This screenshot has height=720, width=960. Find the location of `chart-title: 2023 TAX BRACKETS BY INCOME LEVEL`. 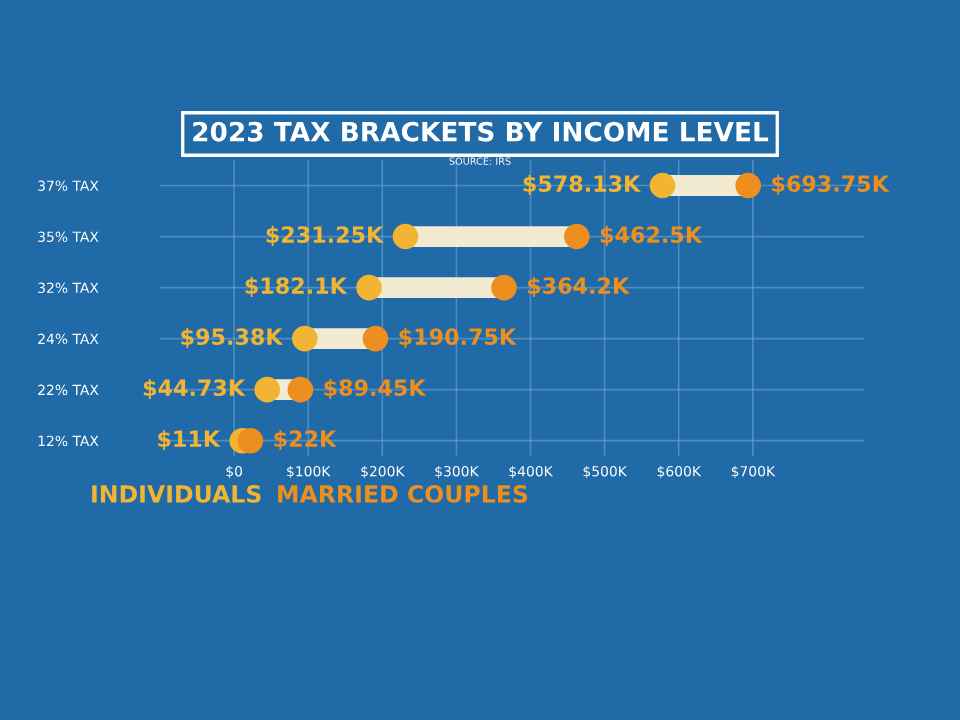

chart-title: 2023 TAX BRACKETS BY INCOME LEVEL is located at coordinates (481, 131).